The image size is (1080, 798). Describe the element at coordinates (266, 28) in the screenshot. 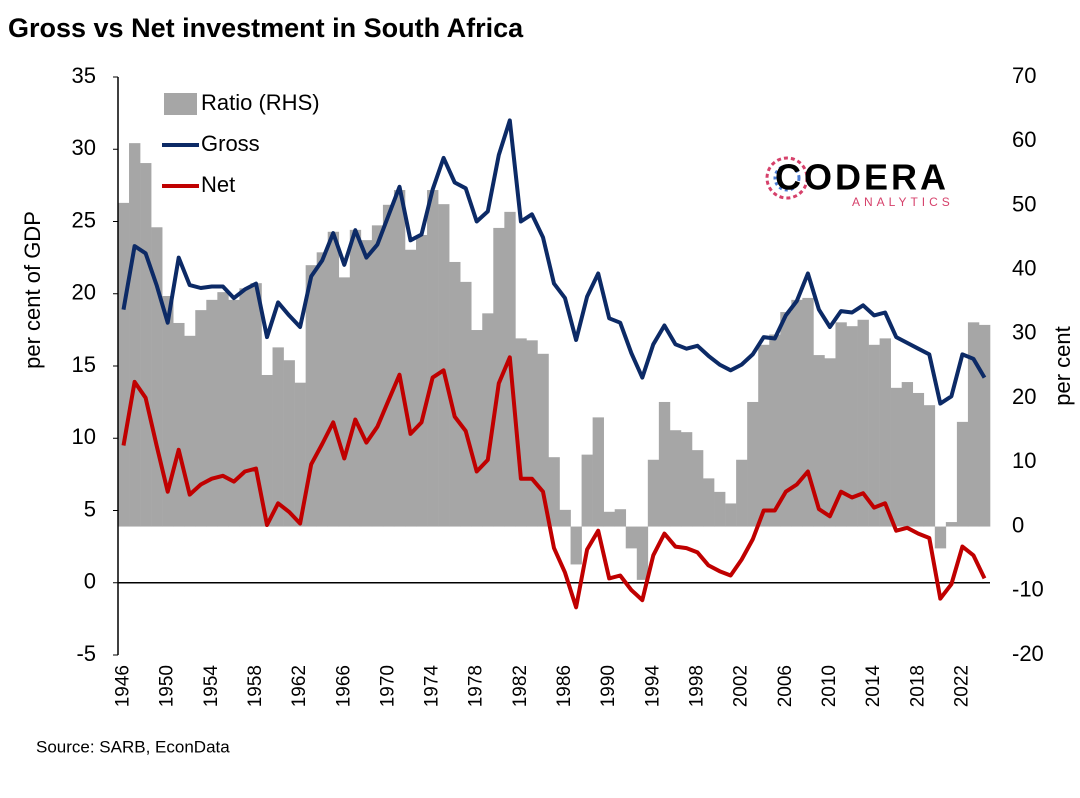

I see `chart-title: Gross vs Net investment in South Africa` at that location.